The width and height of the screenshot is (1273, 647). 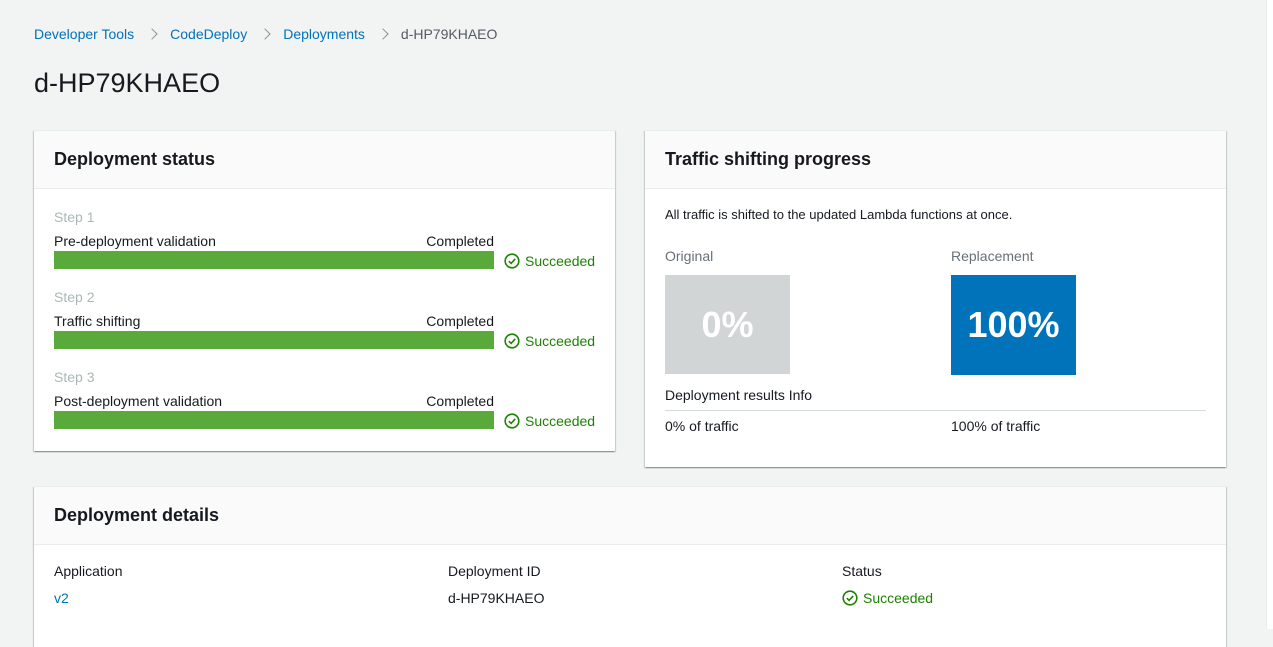 What do you see at coordinates (84, 34) in the screenshot?
I see `breadcrumb-developer-tools: Developer Tools` at bounding box center [84, 34].